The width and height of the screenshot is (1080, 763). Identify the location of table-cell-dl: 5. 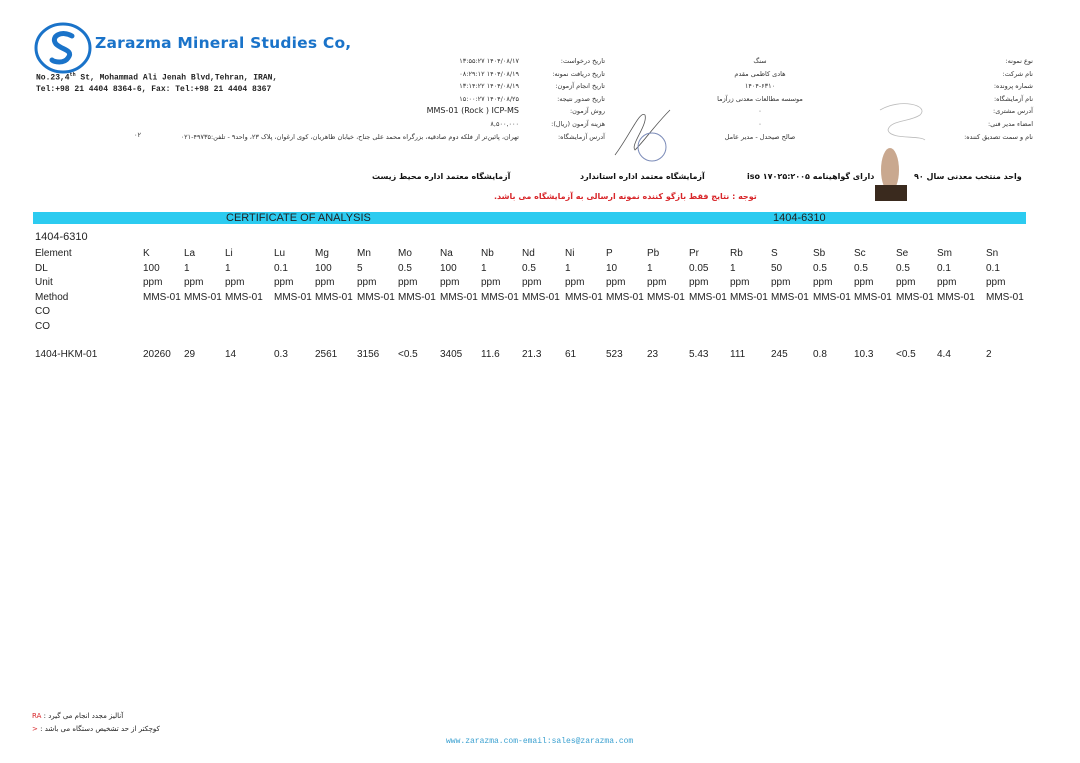
(360, 268).